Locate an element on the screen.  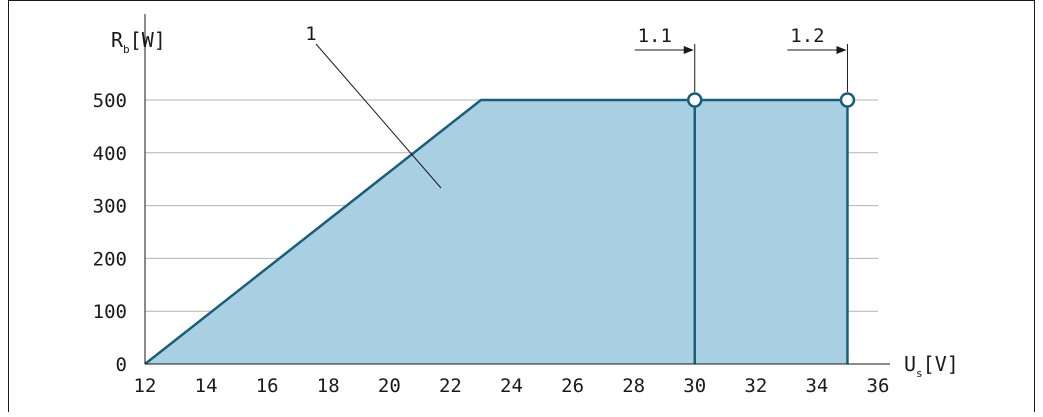
x-tick-label-32: 32 is located at coordinates (755, 386).